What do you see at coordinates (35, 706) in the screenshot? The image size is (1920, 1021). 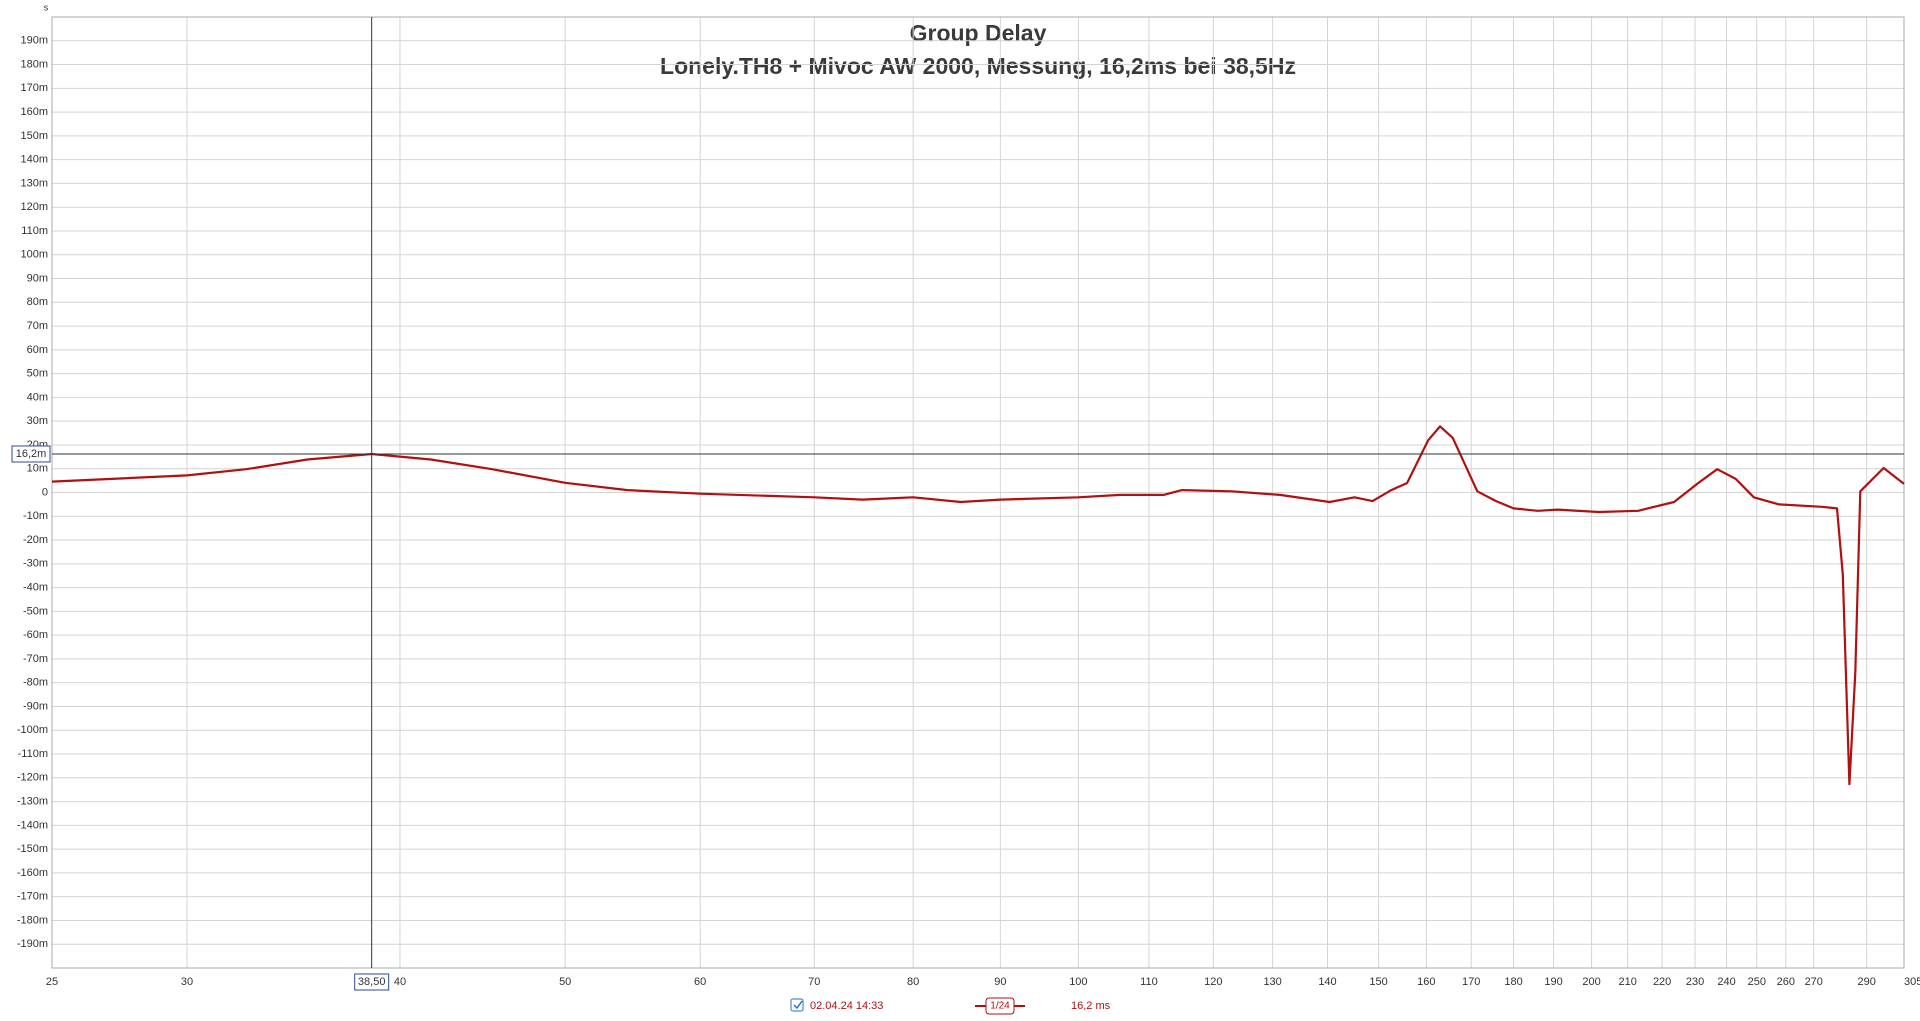 I see `y-tick-label: -90m` at bounding box center [35, 706].